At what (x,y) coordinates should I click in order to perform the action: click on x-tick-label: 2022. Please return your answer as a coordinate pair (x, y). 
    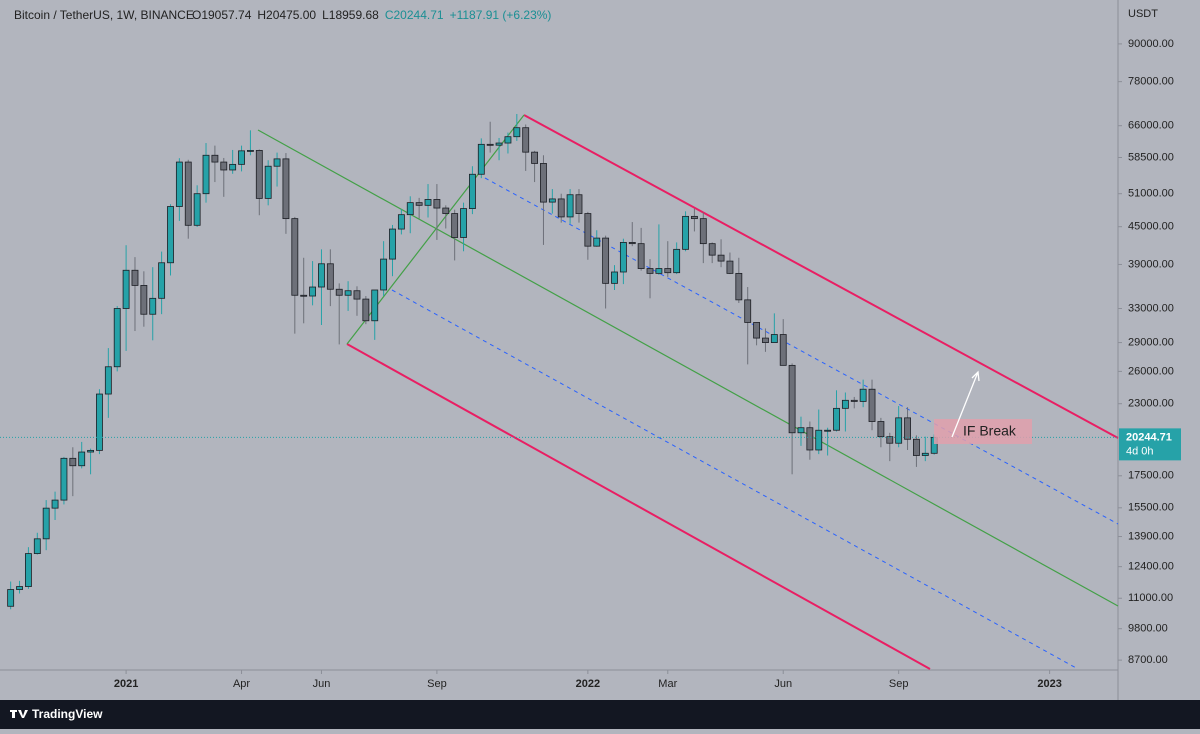
    Looking at the image, I should click on (588, 684).